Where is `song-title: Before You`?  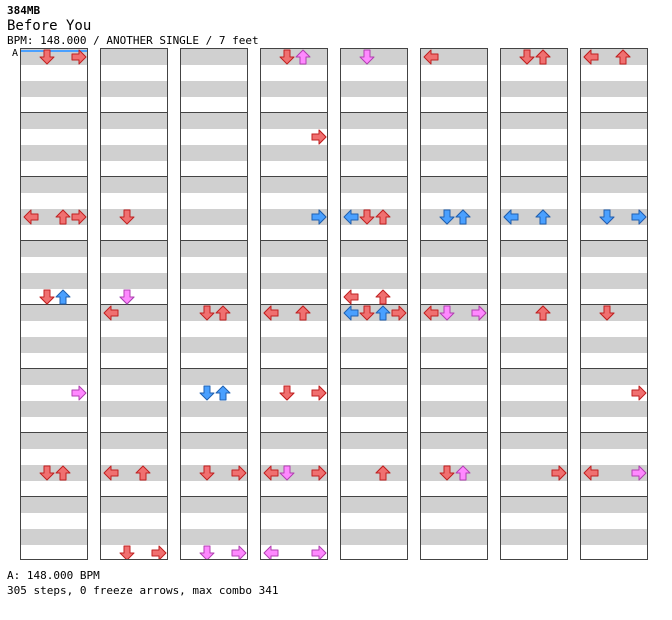 song-title: Before You is located at coordinates (49, 26).